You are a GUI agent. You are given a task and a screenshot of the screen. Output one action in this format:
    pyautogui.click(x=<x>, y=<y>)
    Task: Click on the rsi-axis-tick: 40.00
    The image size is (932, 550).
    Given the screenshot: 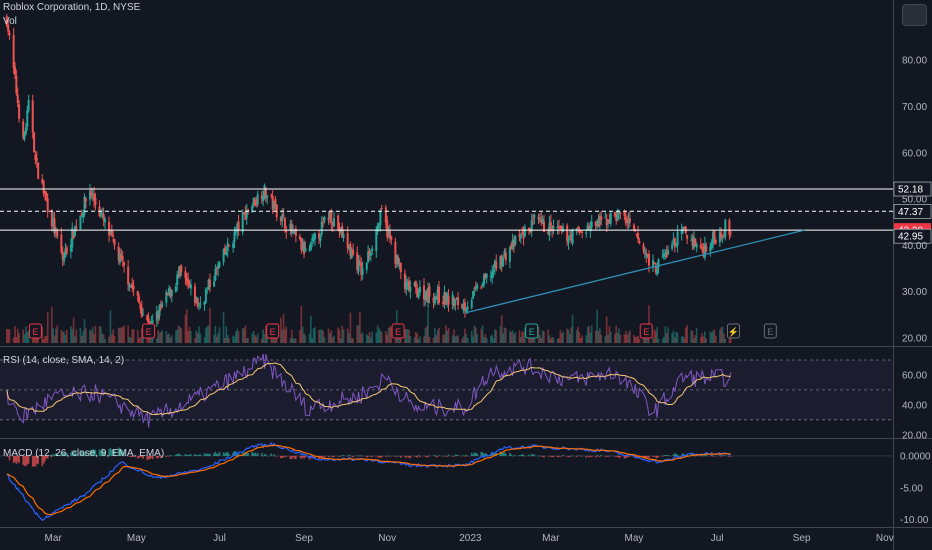 What is the action you would take?
    pyautogui.click(x=914, y=405)
    